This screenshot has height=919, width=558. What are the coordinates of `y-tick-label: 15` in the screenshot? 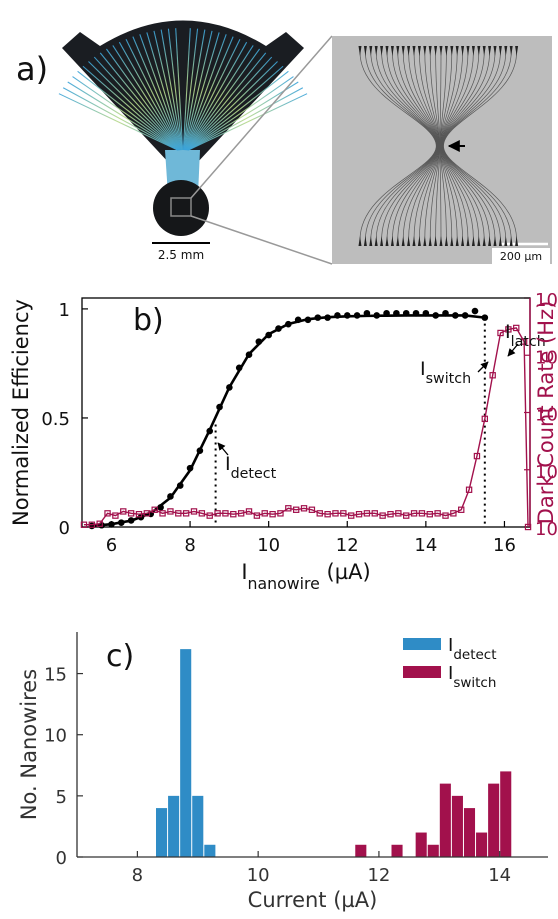 It's located at (55, 675).